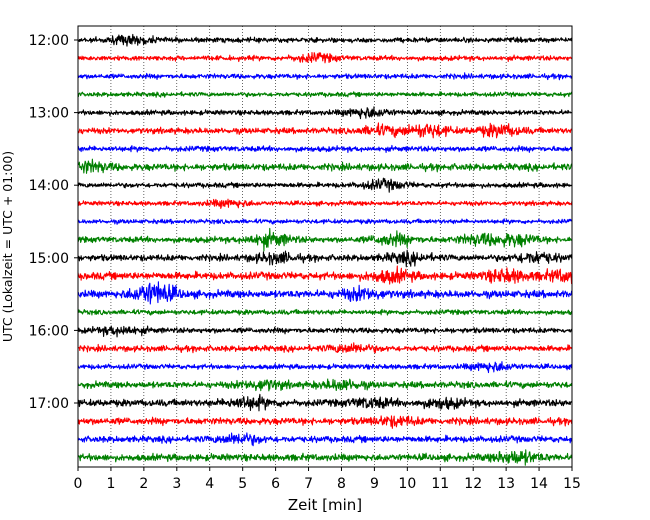 This screenshot has width=650, height=520. What do you see at coordinates (308, 484) in the screenshot?
I see `x-tick-label: 7` at bounding box center [308, 484].